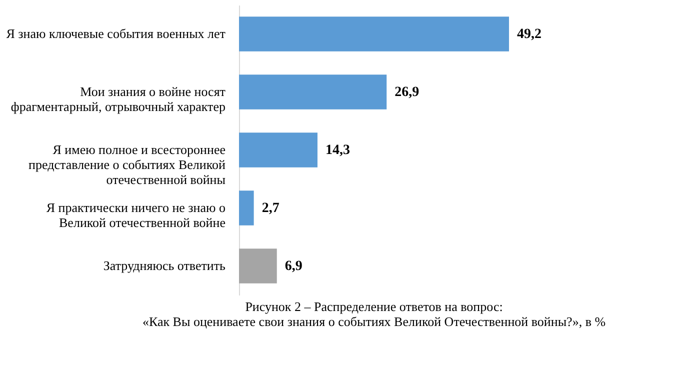 The image size is (683, 383). I want to click on data-label: 2,7, so click(271, 208).